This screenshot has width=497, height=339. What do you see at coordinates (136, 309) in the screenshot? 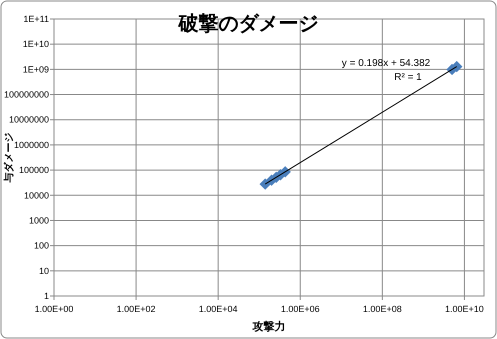
I see `x-tick-label: 1.00E+02` at bounding box center [136, 309].